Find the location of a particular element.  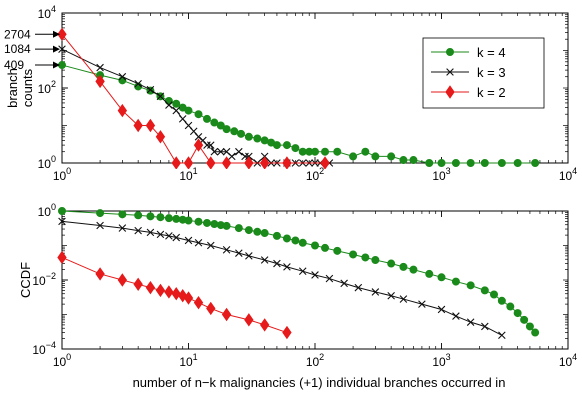

y-tick-label: 10⁴ is located at coordinates (47, 12).